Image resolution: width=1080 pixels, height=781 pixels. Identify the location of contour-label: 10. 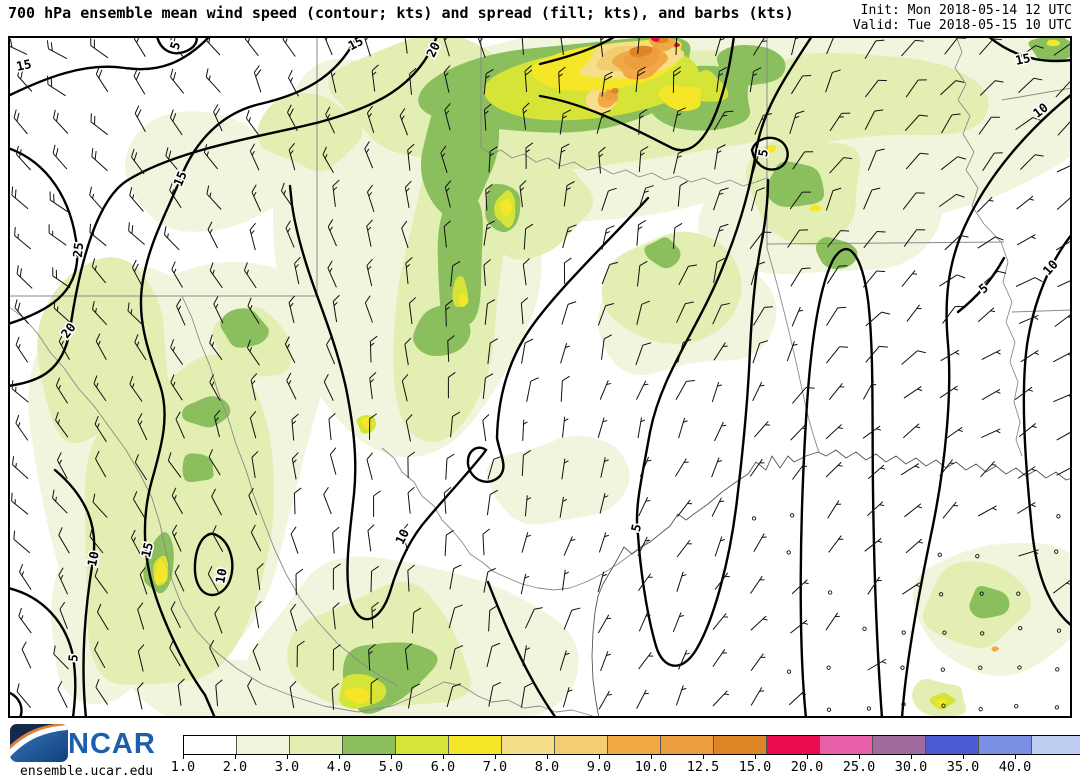
(220, 575).